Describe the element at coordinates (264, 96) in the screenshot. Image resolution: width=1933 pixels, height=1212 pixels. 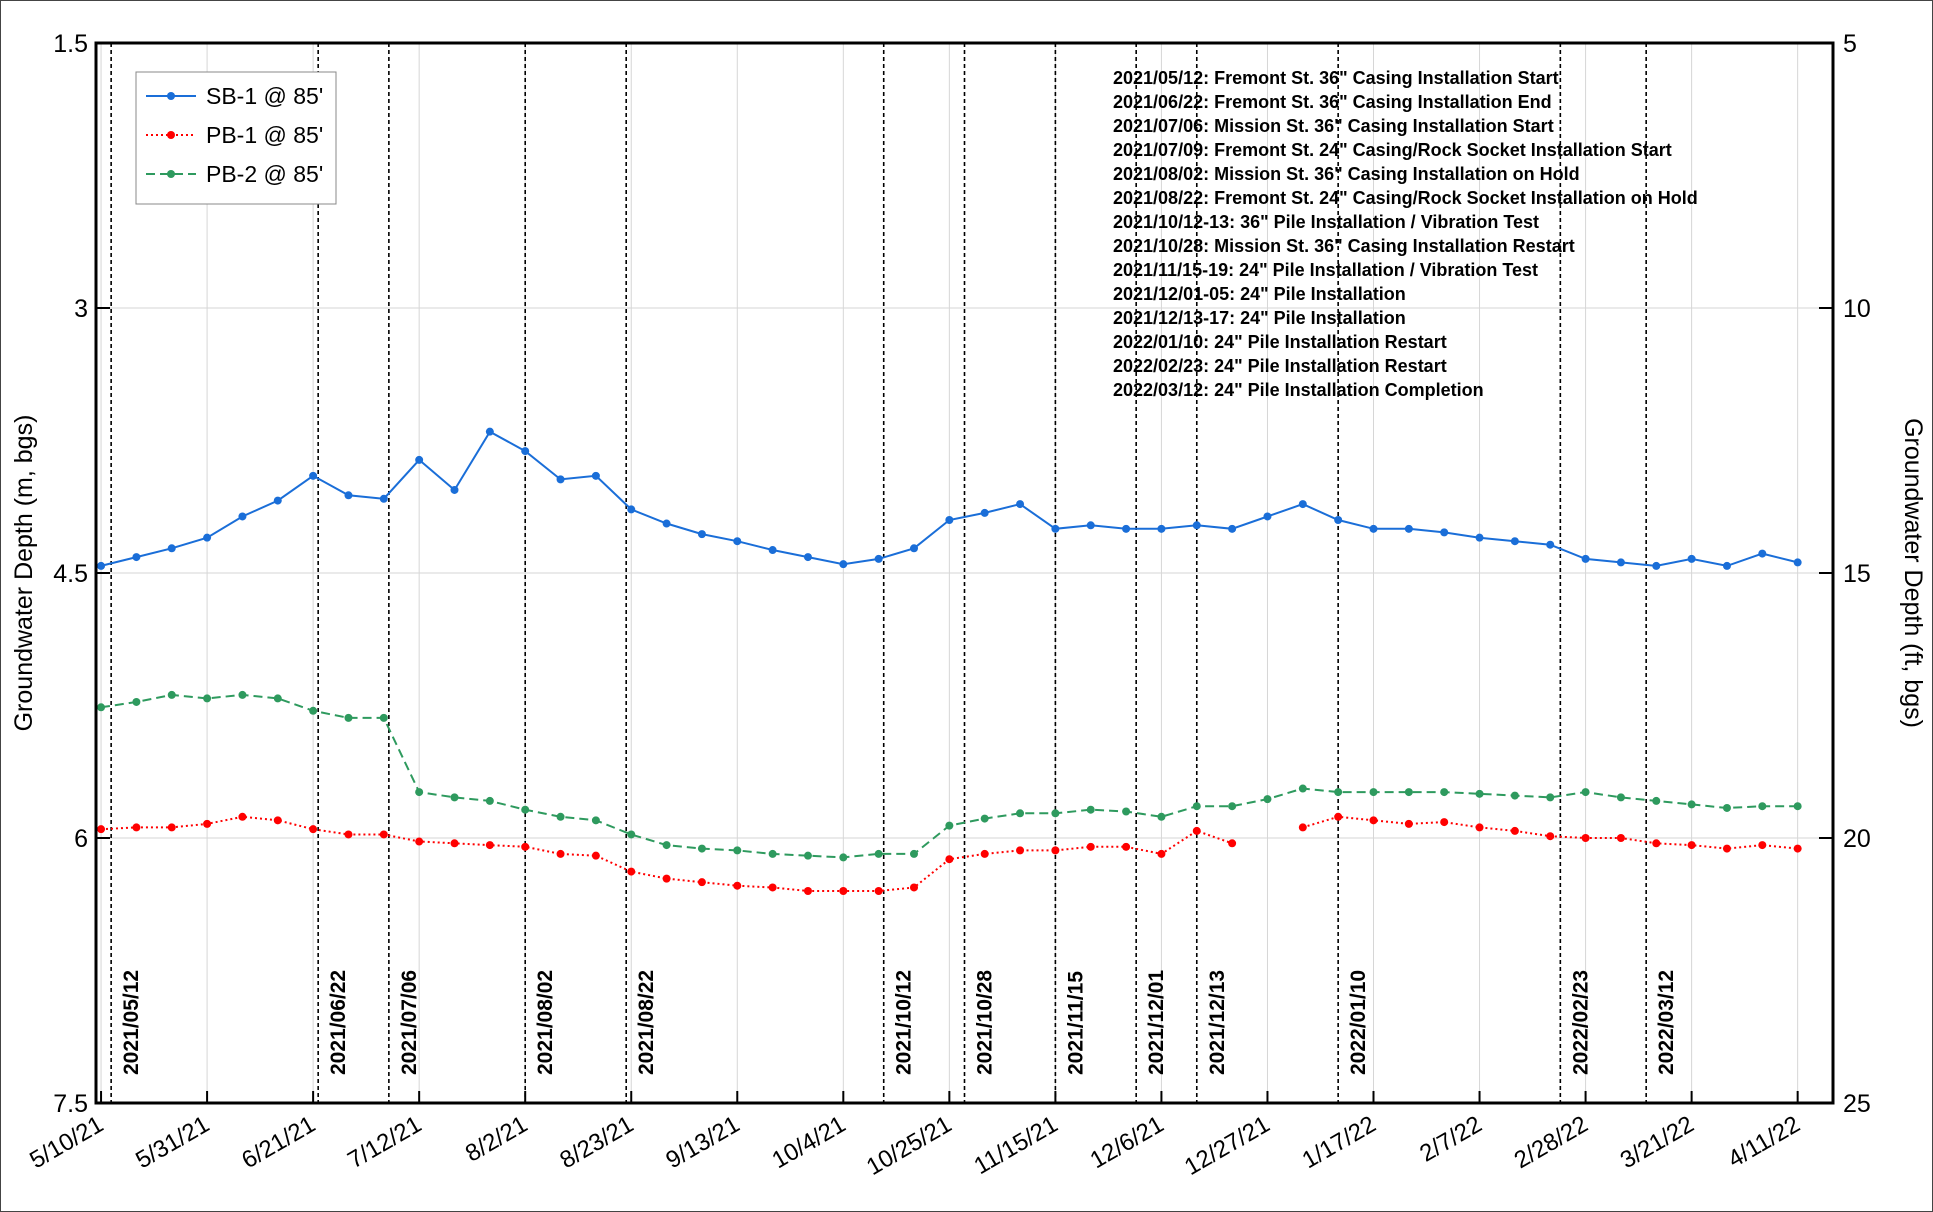
I see `legend-label: SB-1 @ 85'` at that location.